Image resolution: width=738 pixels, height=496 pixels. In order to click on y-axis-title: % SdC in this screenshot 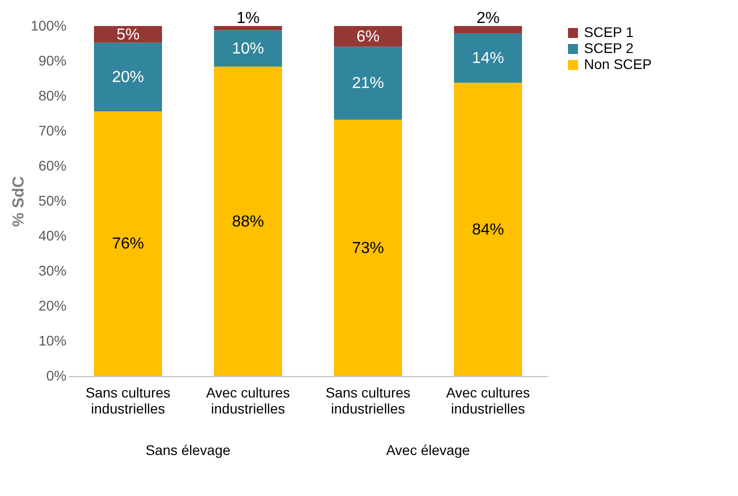, I will do `click(19, 201)`.